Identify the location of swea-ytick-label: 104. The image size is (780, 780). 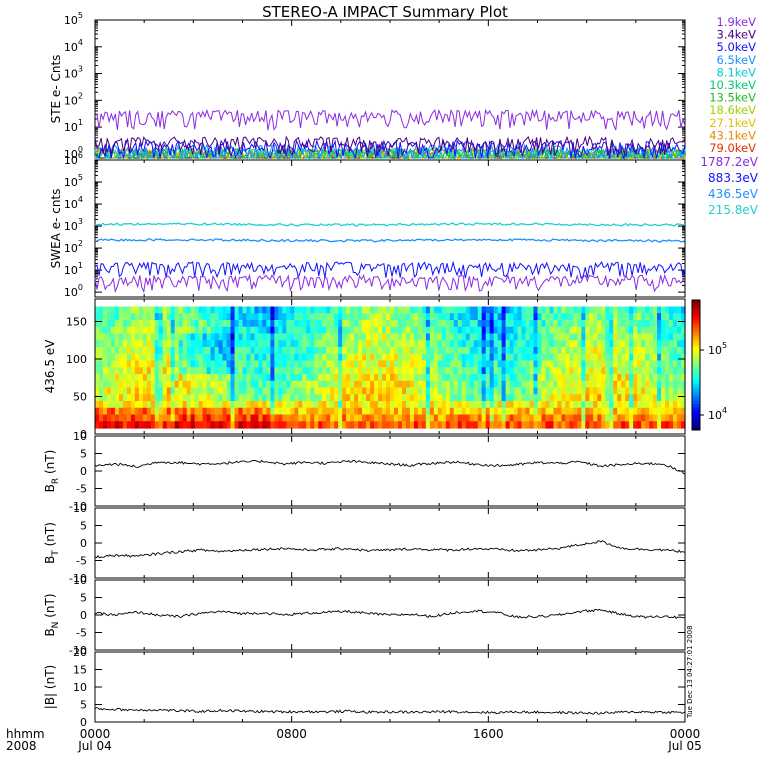
(73, 203).